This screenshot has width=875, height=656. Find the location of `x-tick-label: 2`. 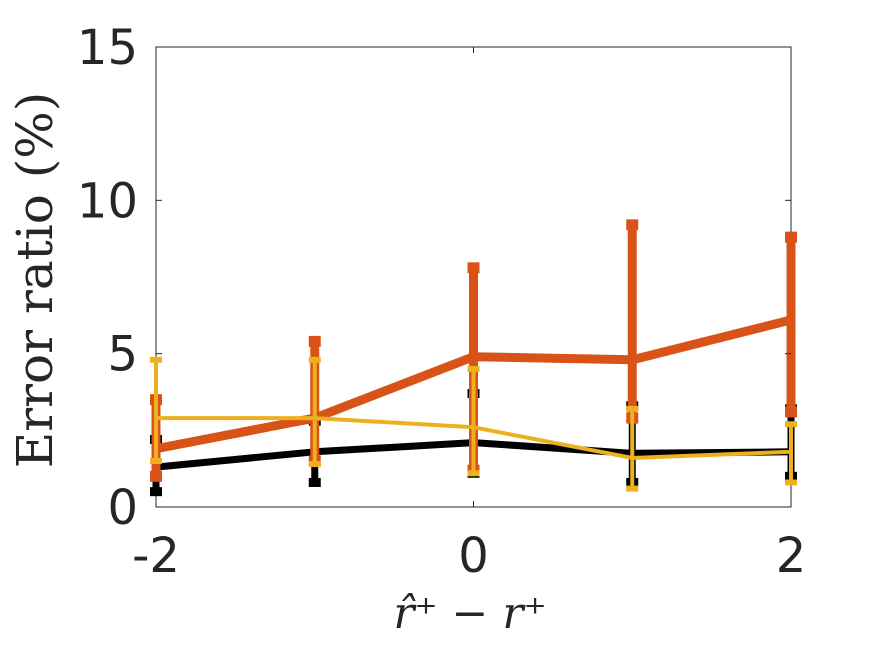

x-tick-label: 2 is located at coordinates (791, 556).